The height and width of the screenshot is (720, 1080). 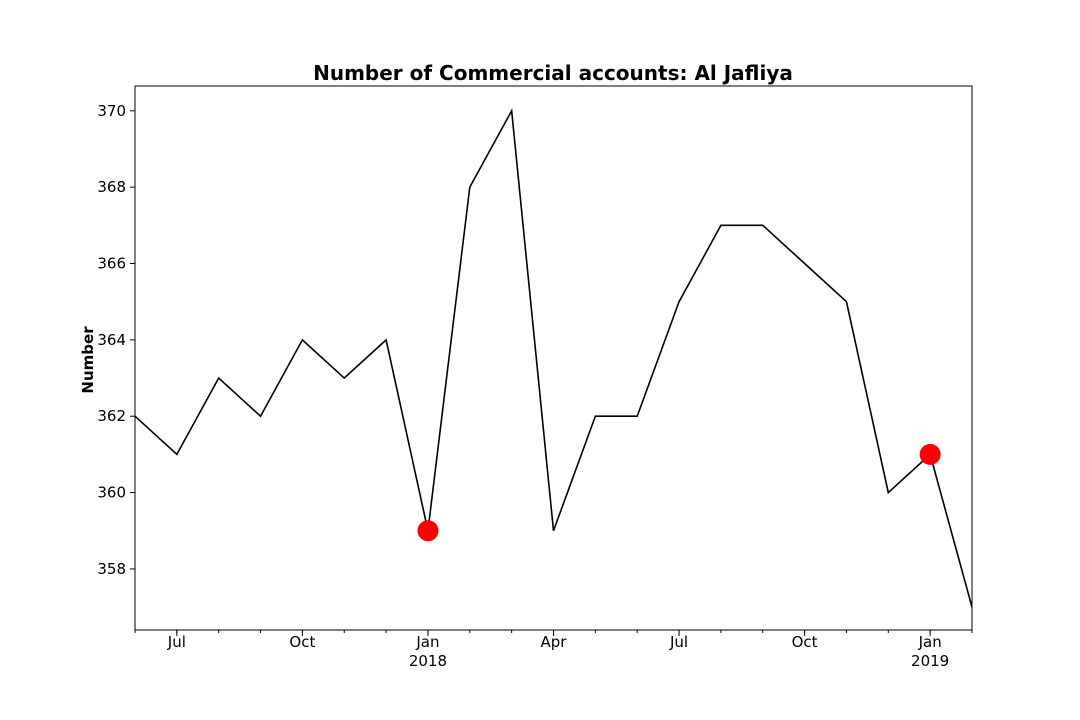 I want to click on y-tick-label: 358, so click(x=111, y=569).